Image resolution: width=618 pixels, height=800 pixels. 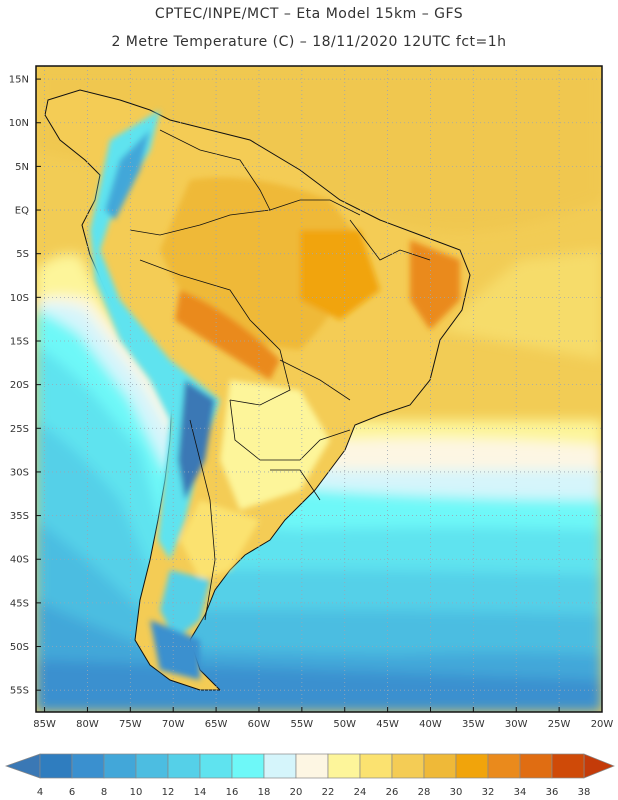 I want to click on lon-label: 45W, so click(x=387, y=724).